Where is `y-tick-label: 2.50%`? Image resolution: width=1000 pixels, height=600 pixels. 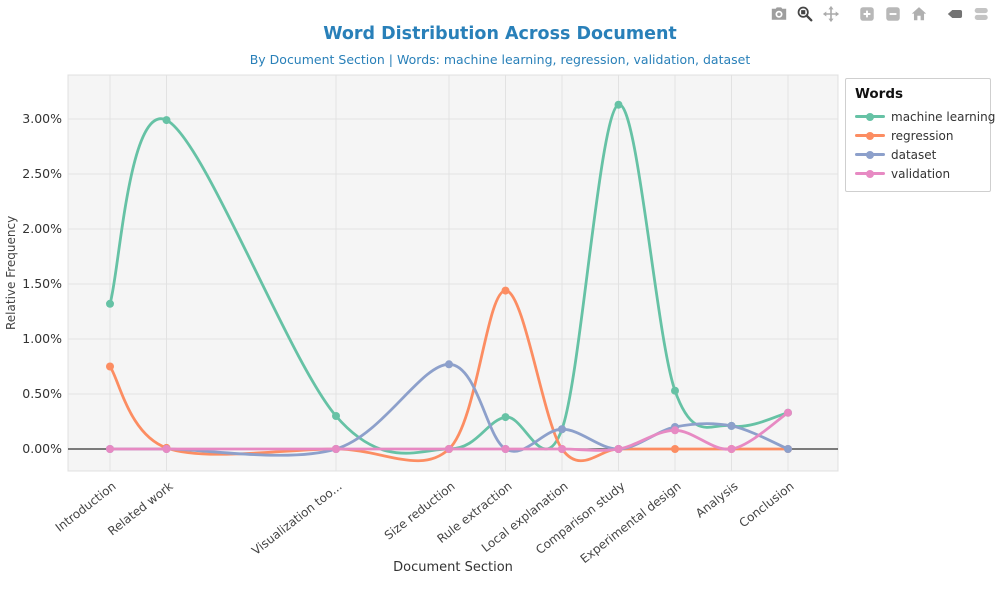 y-tick-label: 2.50% is located at coordinates (42, 173).